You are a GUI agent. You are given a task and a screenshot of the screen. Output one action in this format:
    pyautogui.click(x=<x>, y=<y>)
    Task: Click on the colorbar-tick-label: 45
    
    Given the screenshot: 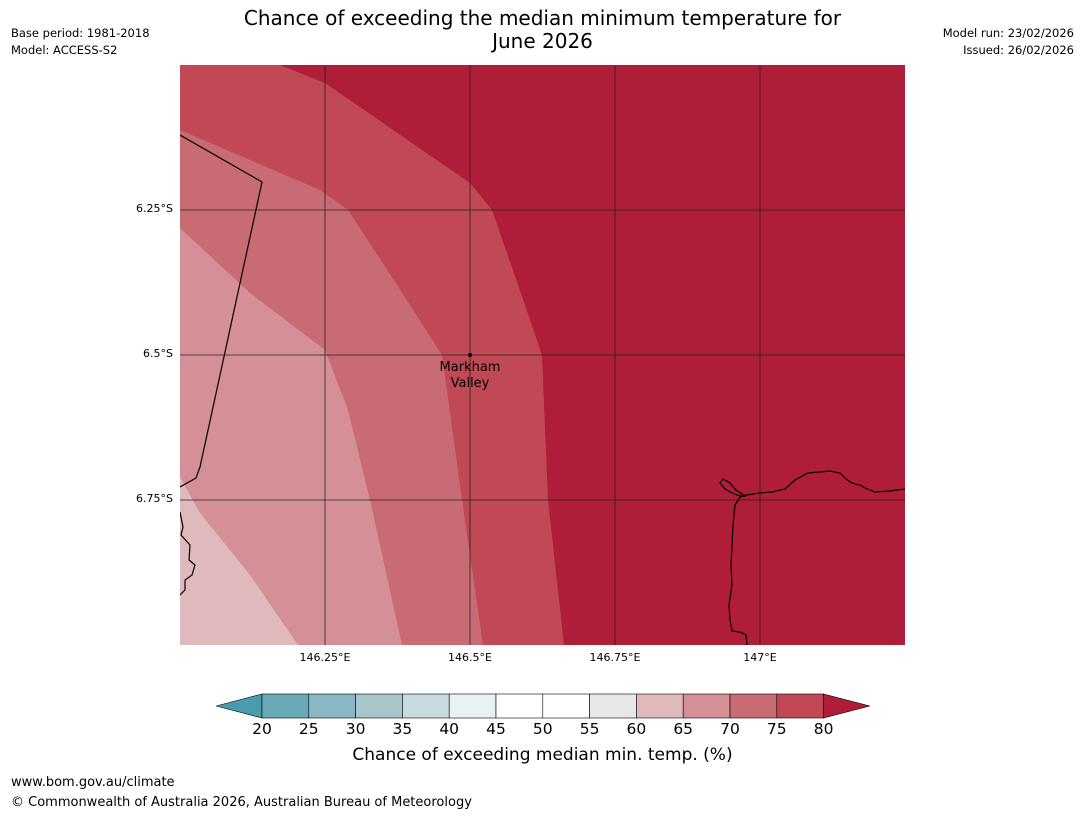 What is the action you would take?
    pyautogui.click(x=496, y=729)
    